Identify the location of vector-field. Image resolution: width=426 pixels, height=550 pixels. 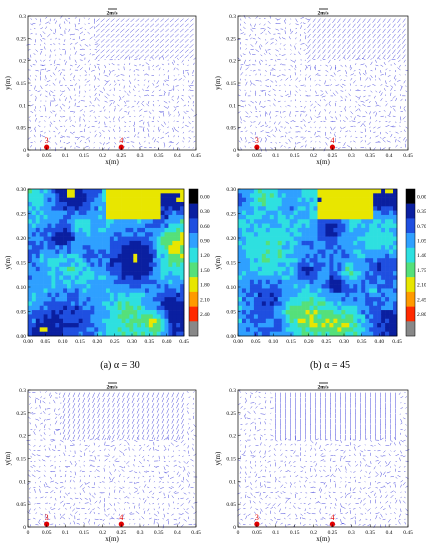
(112, 83).